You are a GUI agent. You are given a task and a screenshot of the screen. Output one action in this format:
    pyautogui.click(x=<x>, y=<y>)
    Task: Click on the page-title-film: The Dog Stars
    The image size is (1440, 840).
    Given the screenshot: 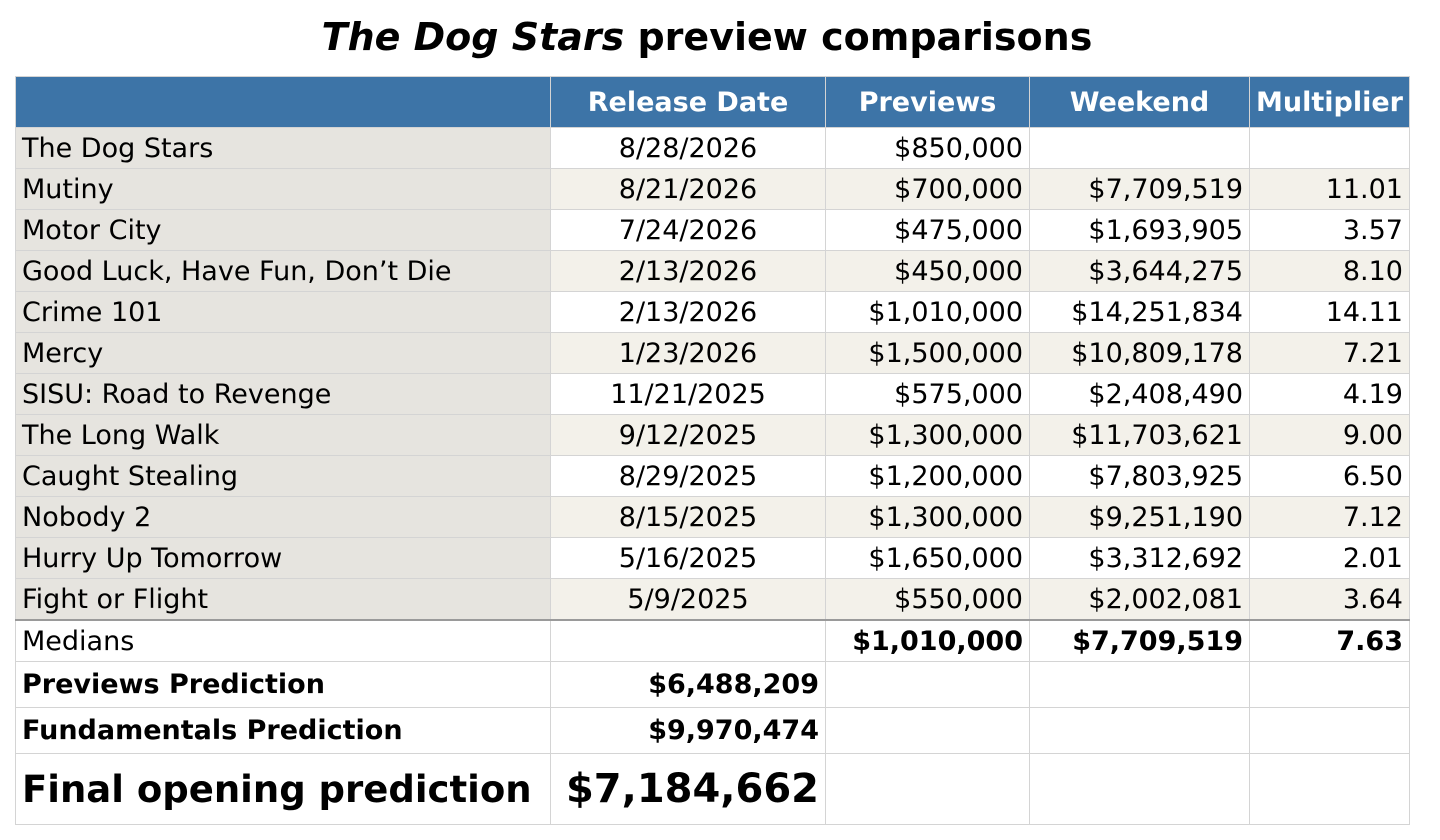 What is the action you would take?
    pyautogui.click(x=473, y=37)
    